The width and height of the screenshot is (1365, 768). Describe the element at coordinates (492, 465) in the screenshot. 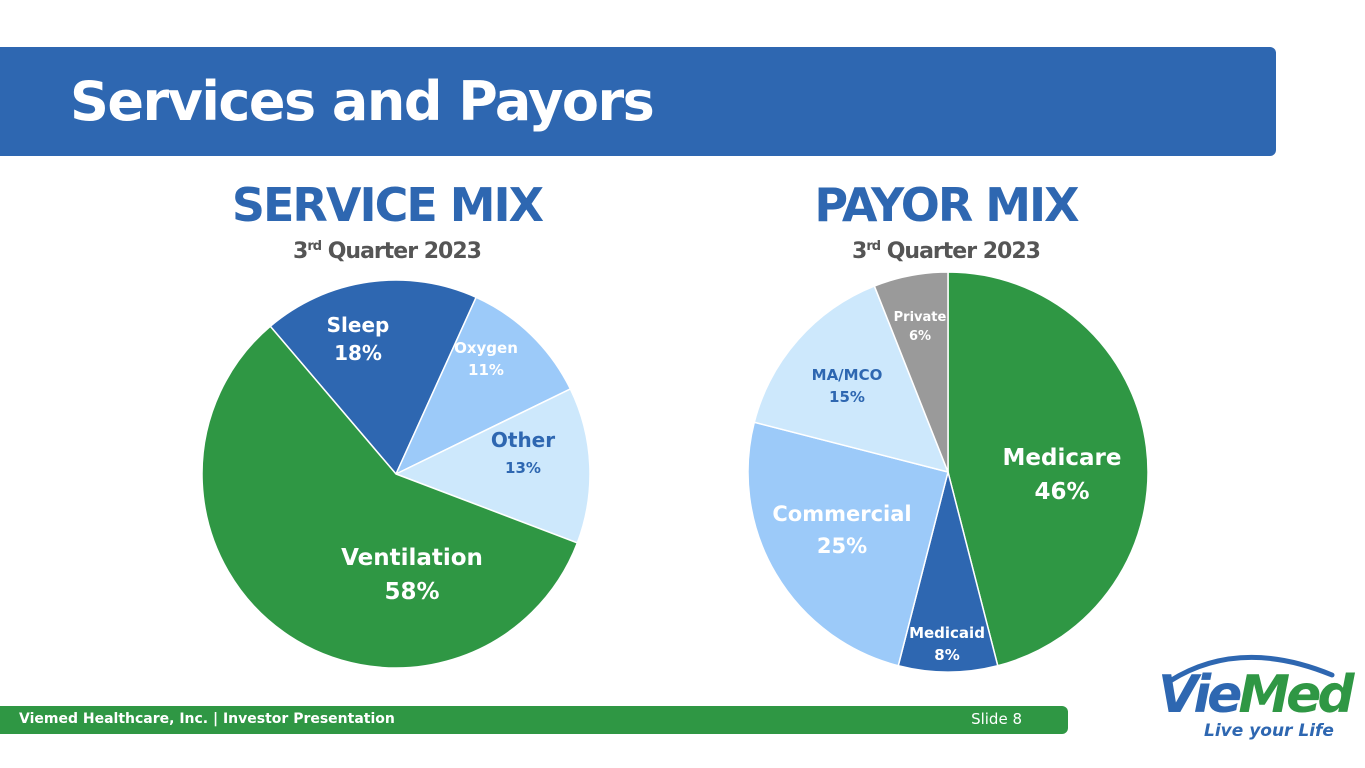

I see `service-mix-slice-other` at that location.